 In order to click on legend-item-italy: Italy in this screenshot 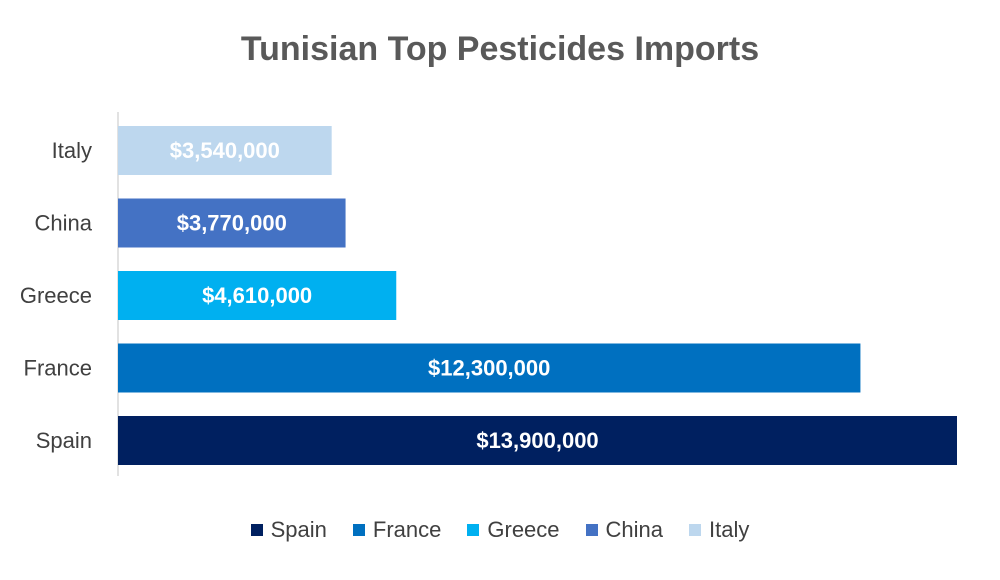, I will do `click(719, 530)`.